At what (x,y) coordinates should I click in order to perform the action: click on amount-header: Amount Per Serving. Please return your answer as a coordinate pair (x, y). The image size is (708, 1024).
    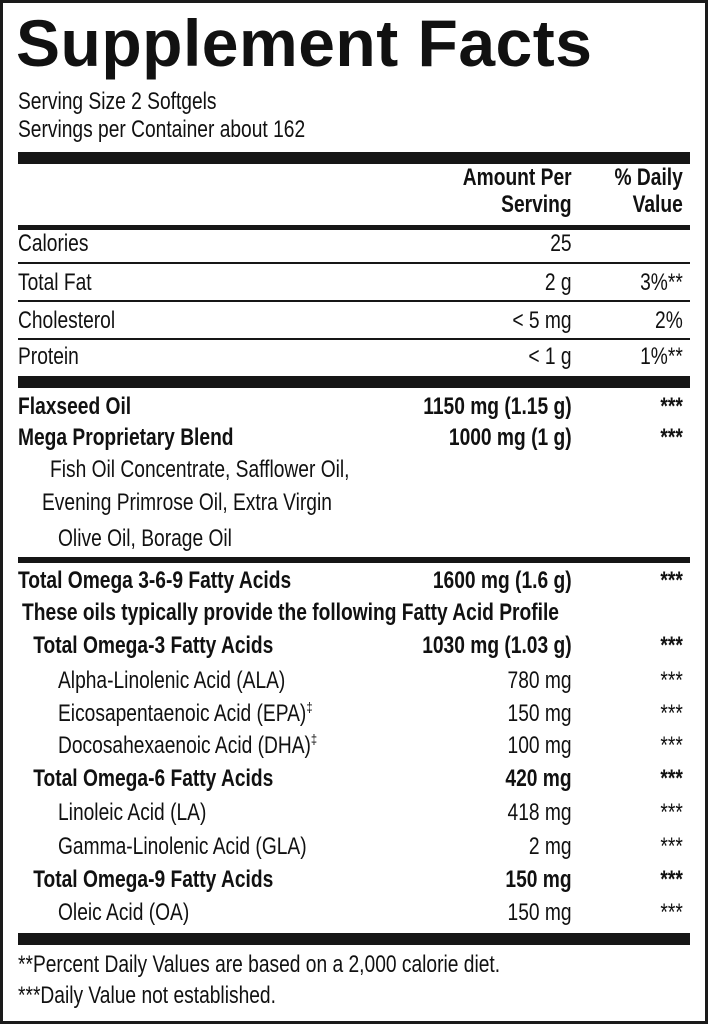
    Looking at the image, I should click on (517, 191).